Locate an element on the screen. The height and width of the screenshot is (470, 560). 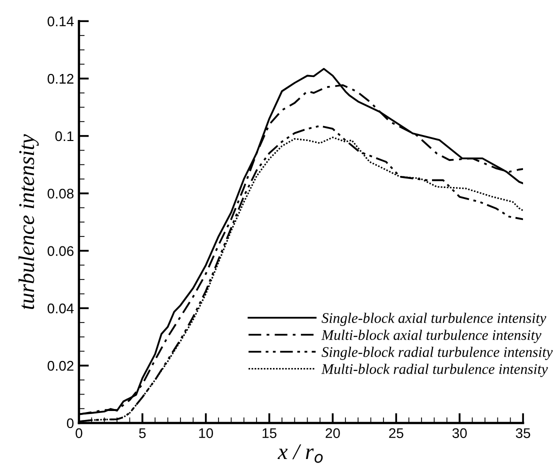
x-tick-label: 20 is located at coordinates (333, 433).